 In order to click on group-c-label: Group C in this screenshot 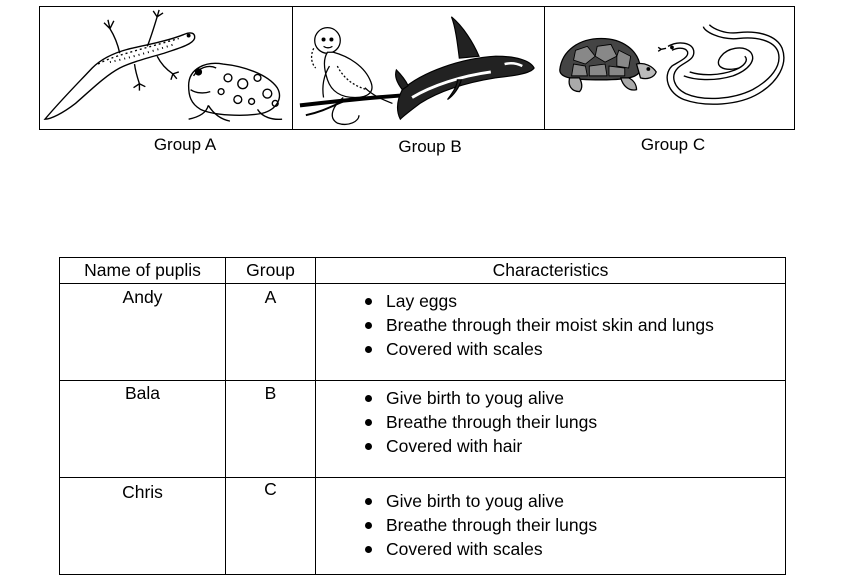, I will do `click(673, 144)`.